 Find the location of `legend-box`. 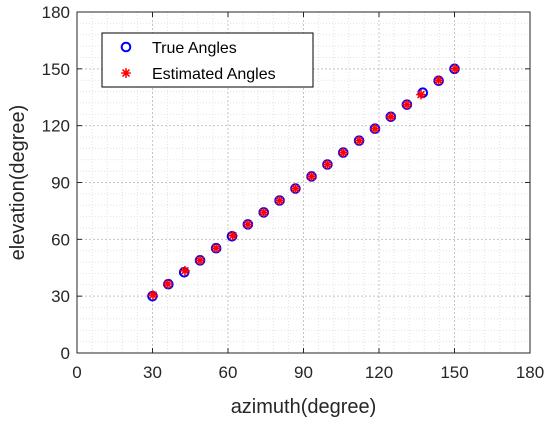

legend-box is located at coordinates (207, 60).